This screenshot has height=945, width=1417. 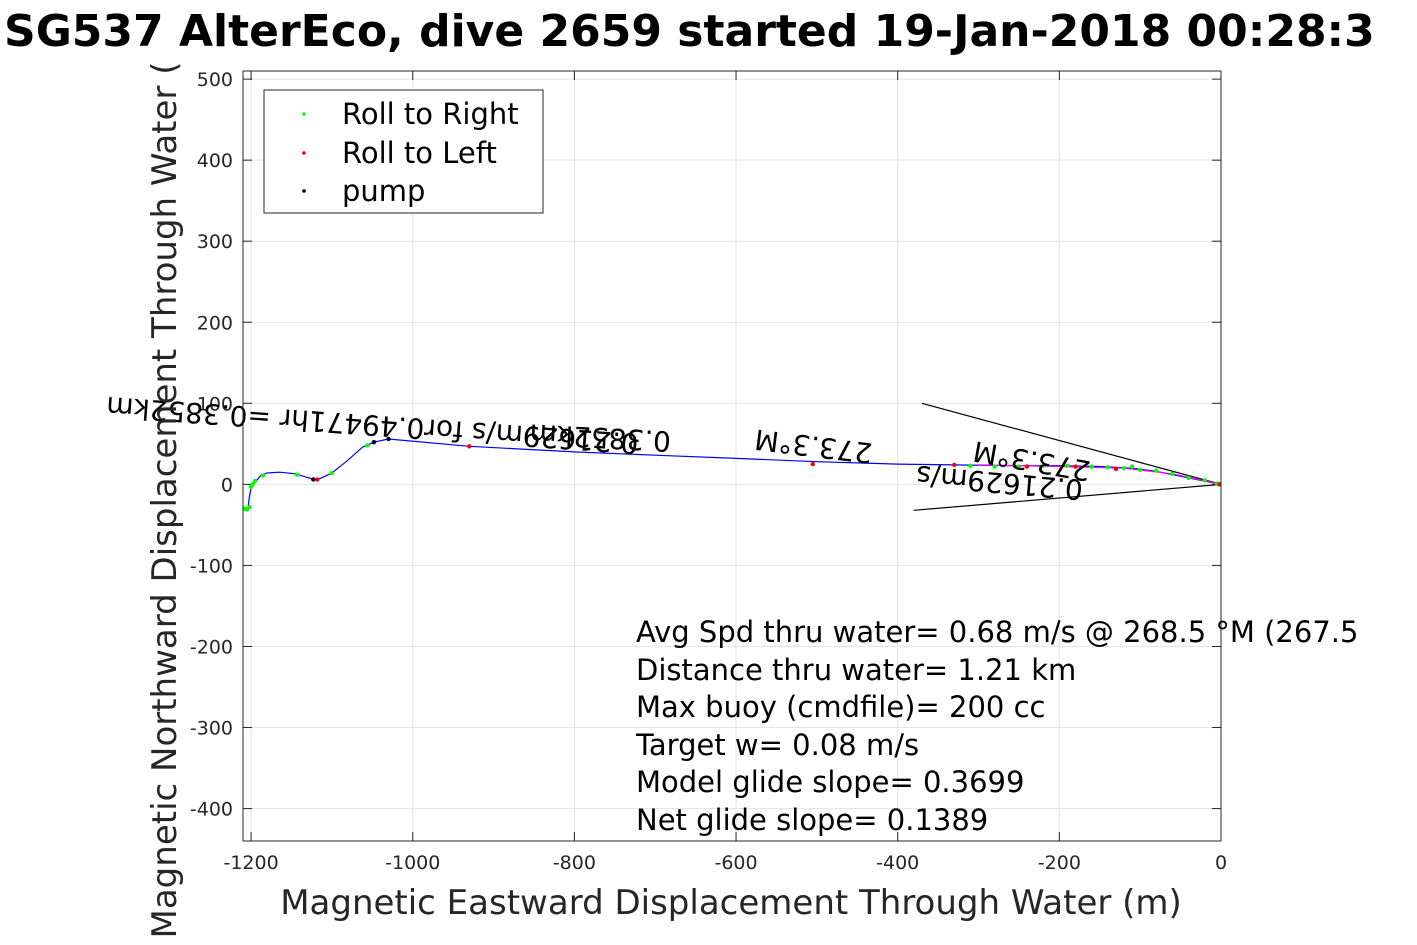 I want to click on data-points, so click(x=732, y=474).